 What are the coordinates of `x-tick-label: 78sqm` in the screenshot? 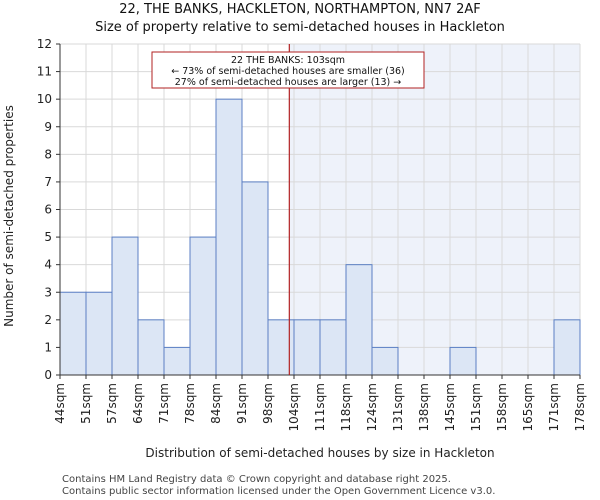 It's located at (190, 403).